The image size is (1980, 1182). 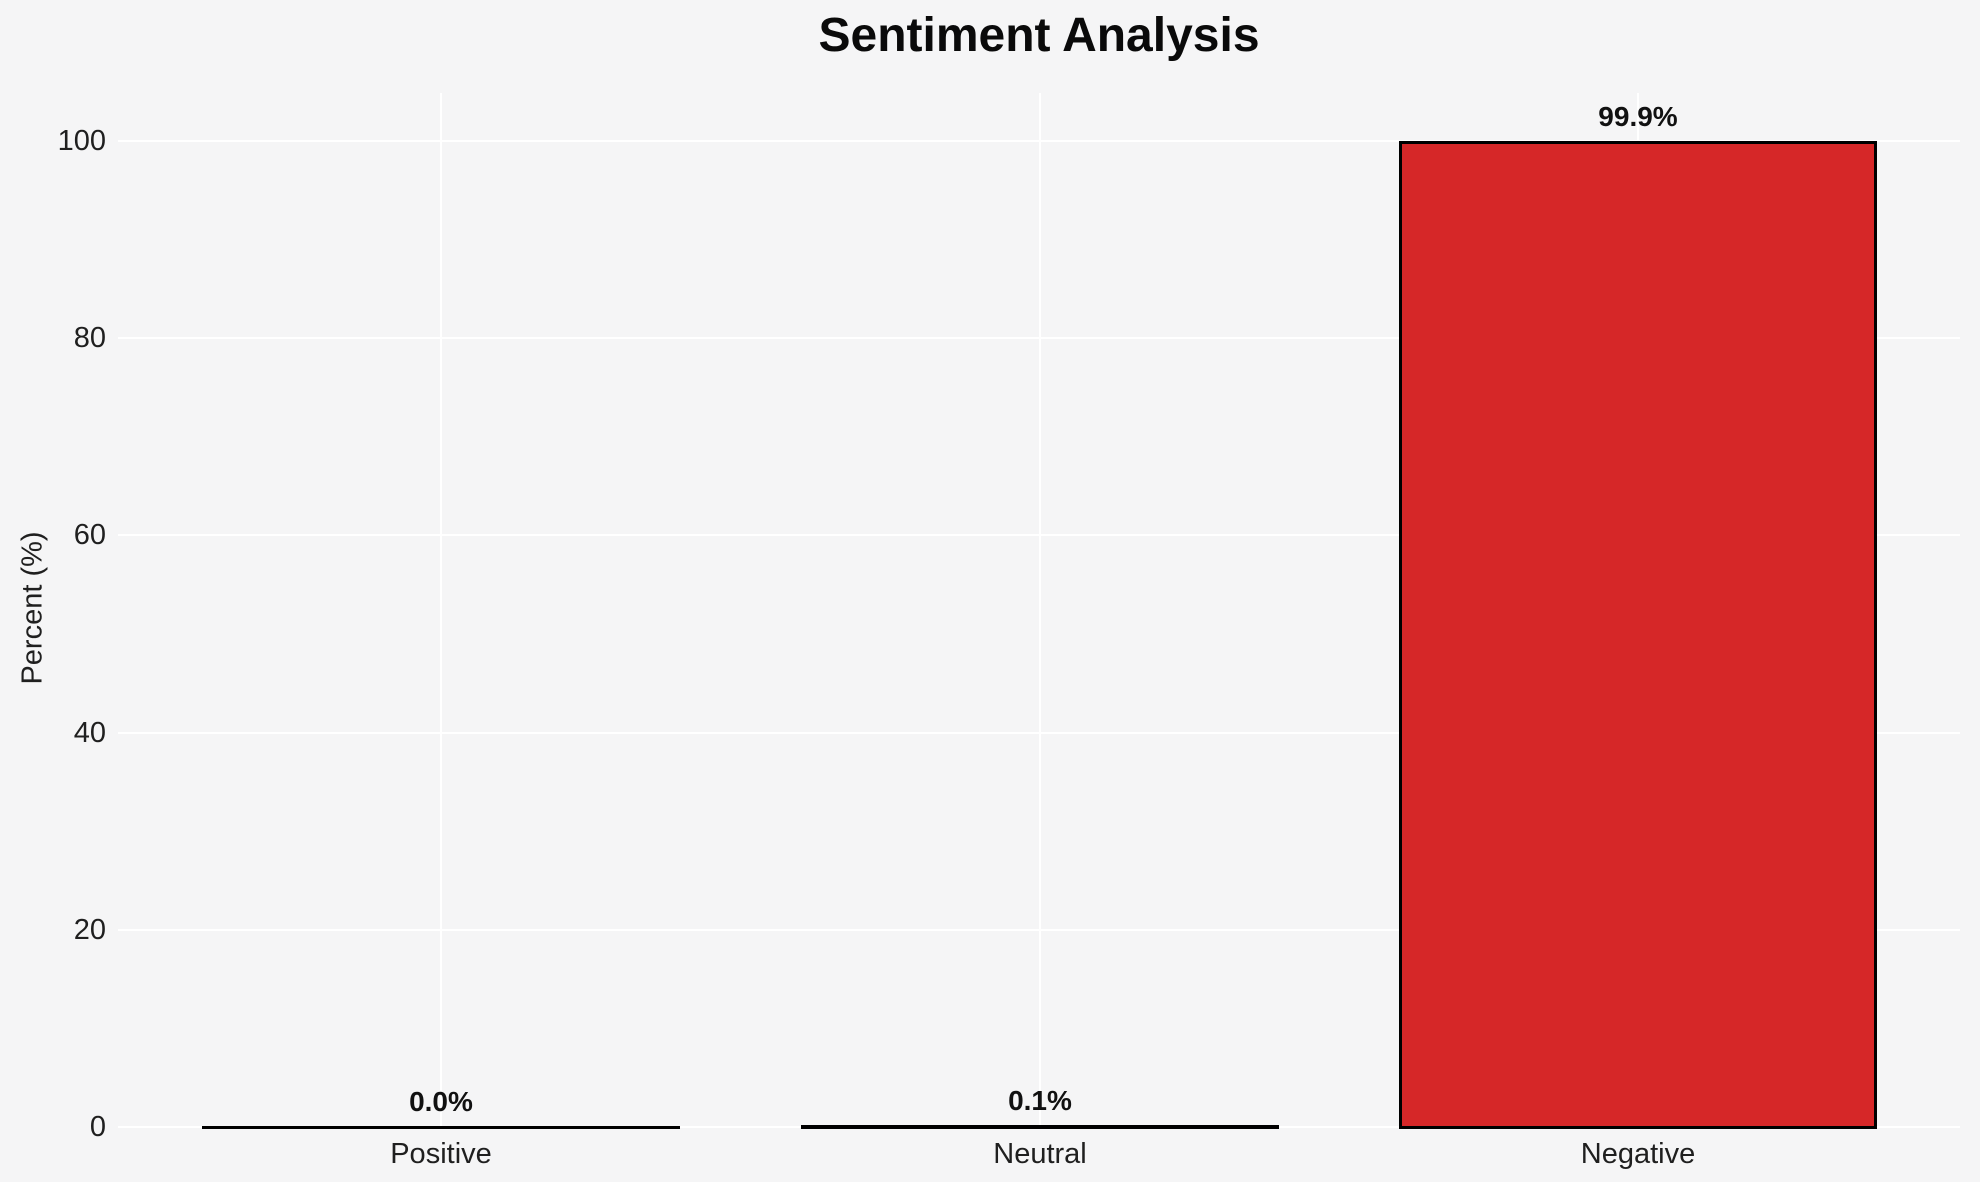 I want to click on x-tick-label-negative: Negative, so click(x=1638, y=1154).